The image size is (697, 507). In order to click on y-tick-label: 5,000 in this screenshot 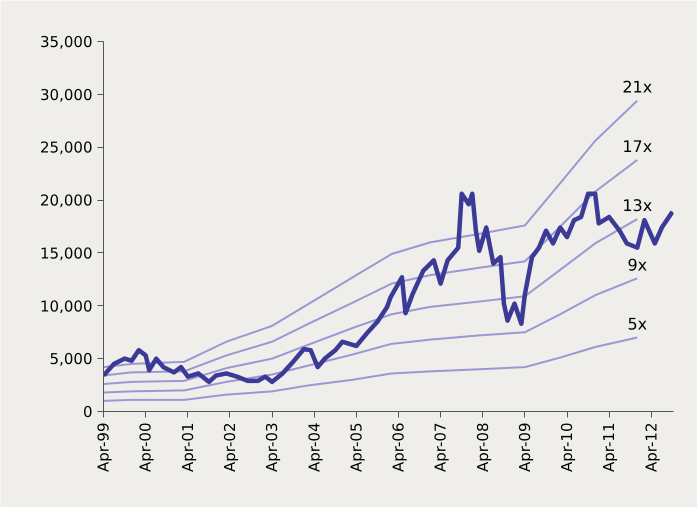, I will do `click(71, 359)`.